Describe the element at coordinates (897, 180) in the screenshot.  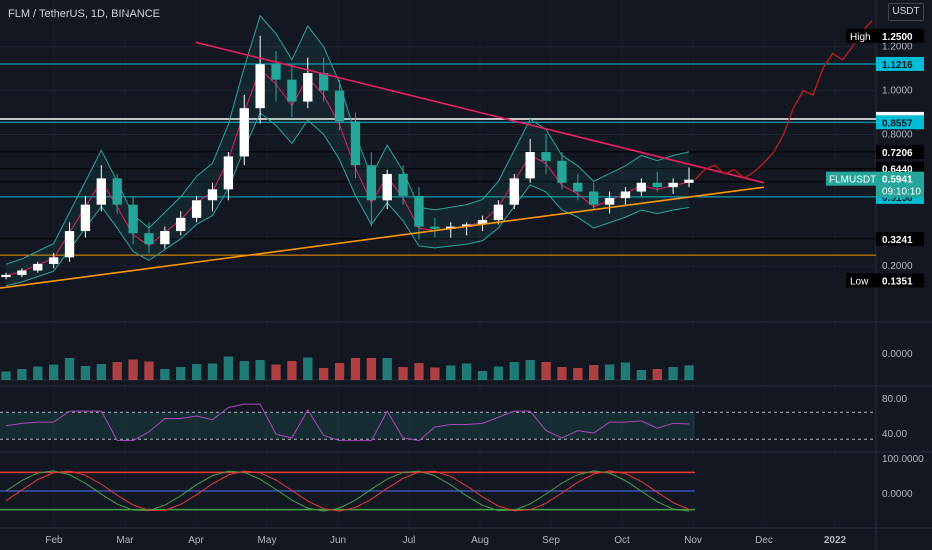
I see `current-price-value: 0.5941` at that location.